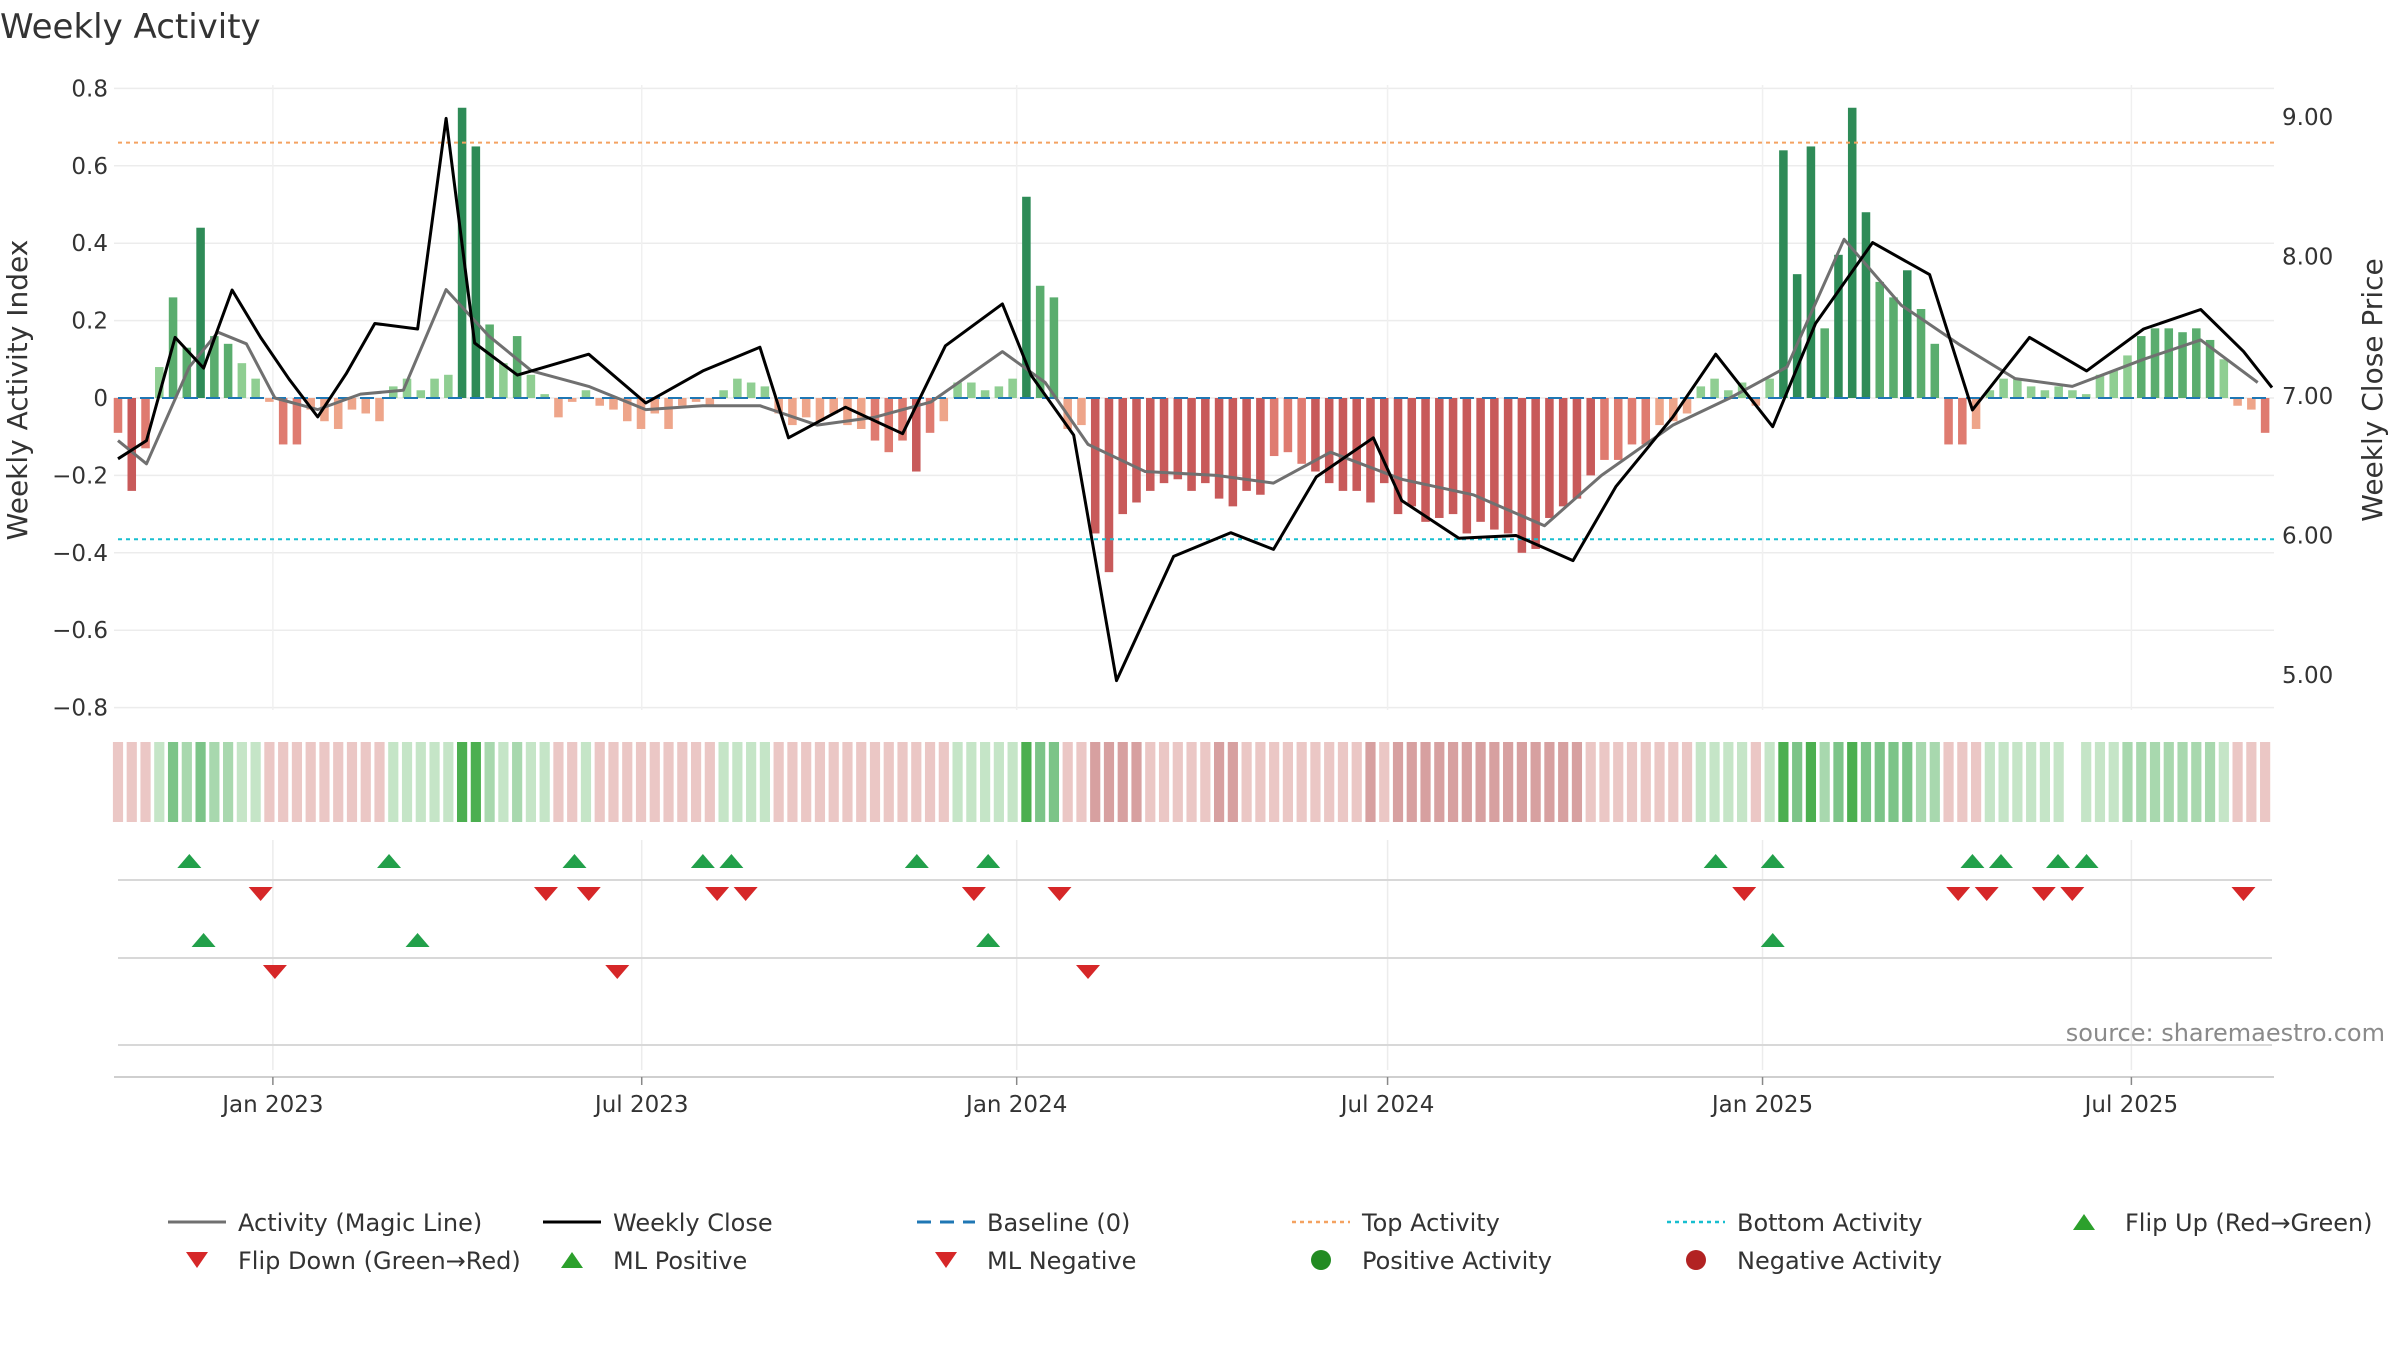 The image size is (2400, 1350). Describe the element at coordinates (379, 1261) in the screenshot. I see `legend-label: Flip Down (Green→Red)` at that location.